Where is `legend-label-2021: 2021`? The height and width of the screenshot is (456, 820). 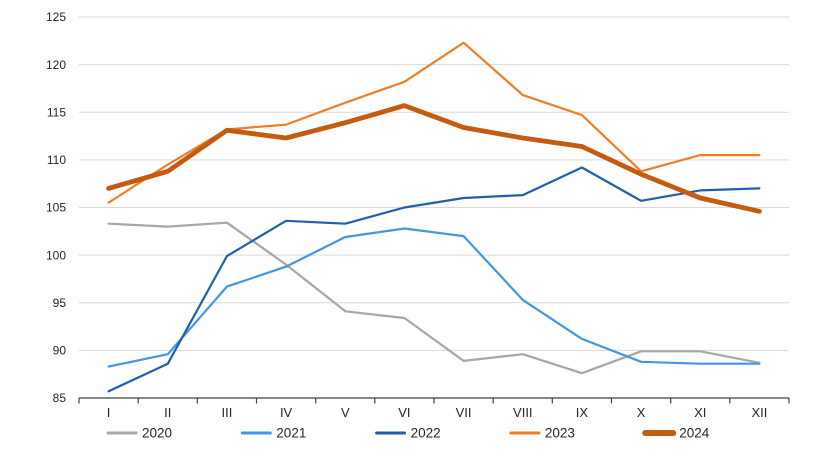
legend-label-2021: 2021 is located at coordinates (291, 433).